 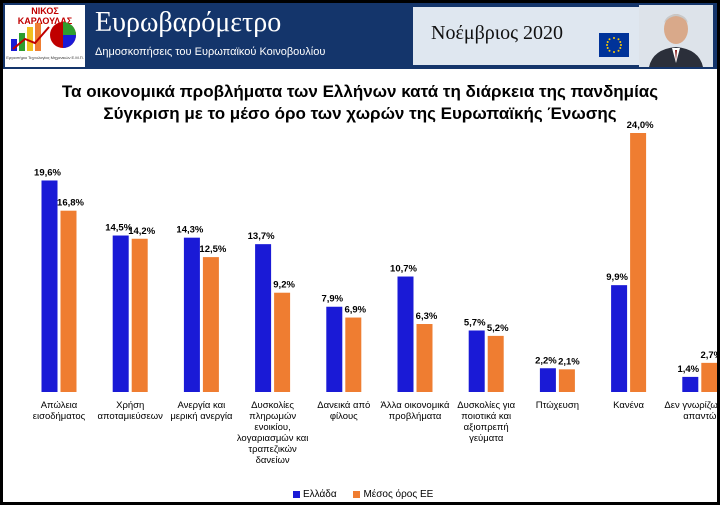 What do you see at coordinates (284, 285) in the screenshot?
I see `data-label-eu-3: 9,2%` at bounding box center [284, 285].